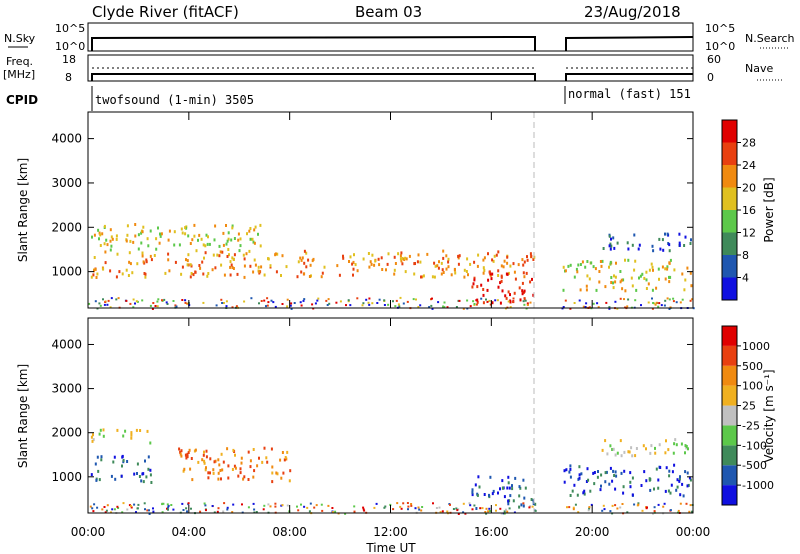 This screenshot has width=800, height=554. I want to click on time-tick-label: 00:00, so click(693, 532).